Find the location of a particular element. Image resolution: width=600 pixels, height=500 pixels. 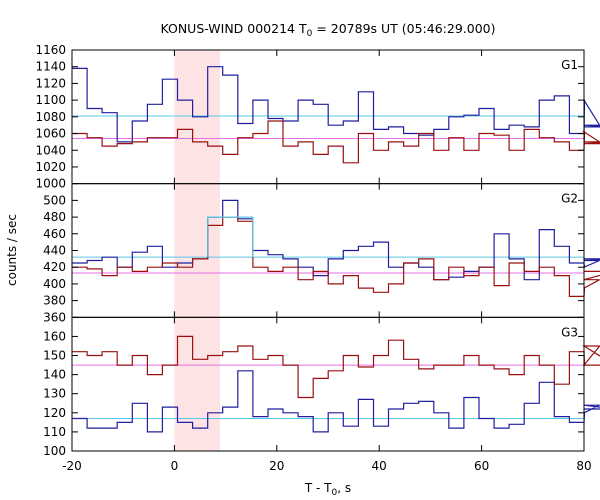

x-tick-label: 80 is located at coordinates (583, 466).